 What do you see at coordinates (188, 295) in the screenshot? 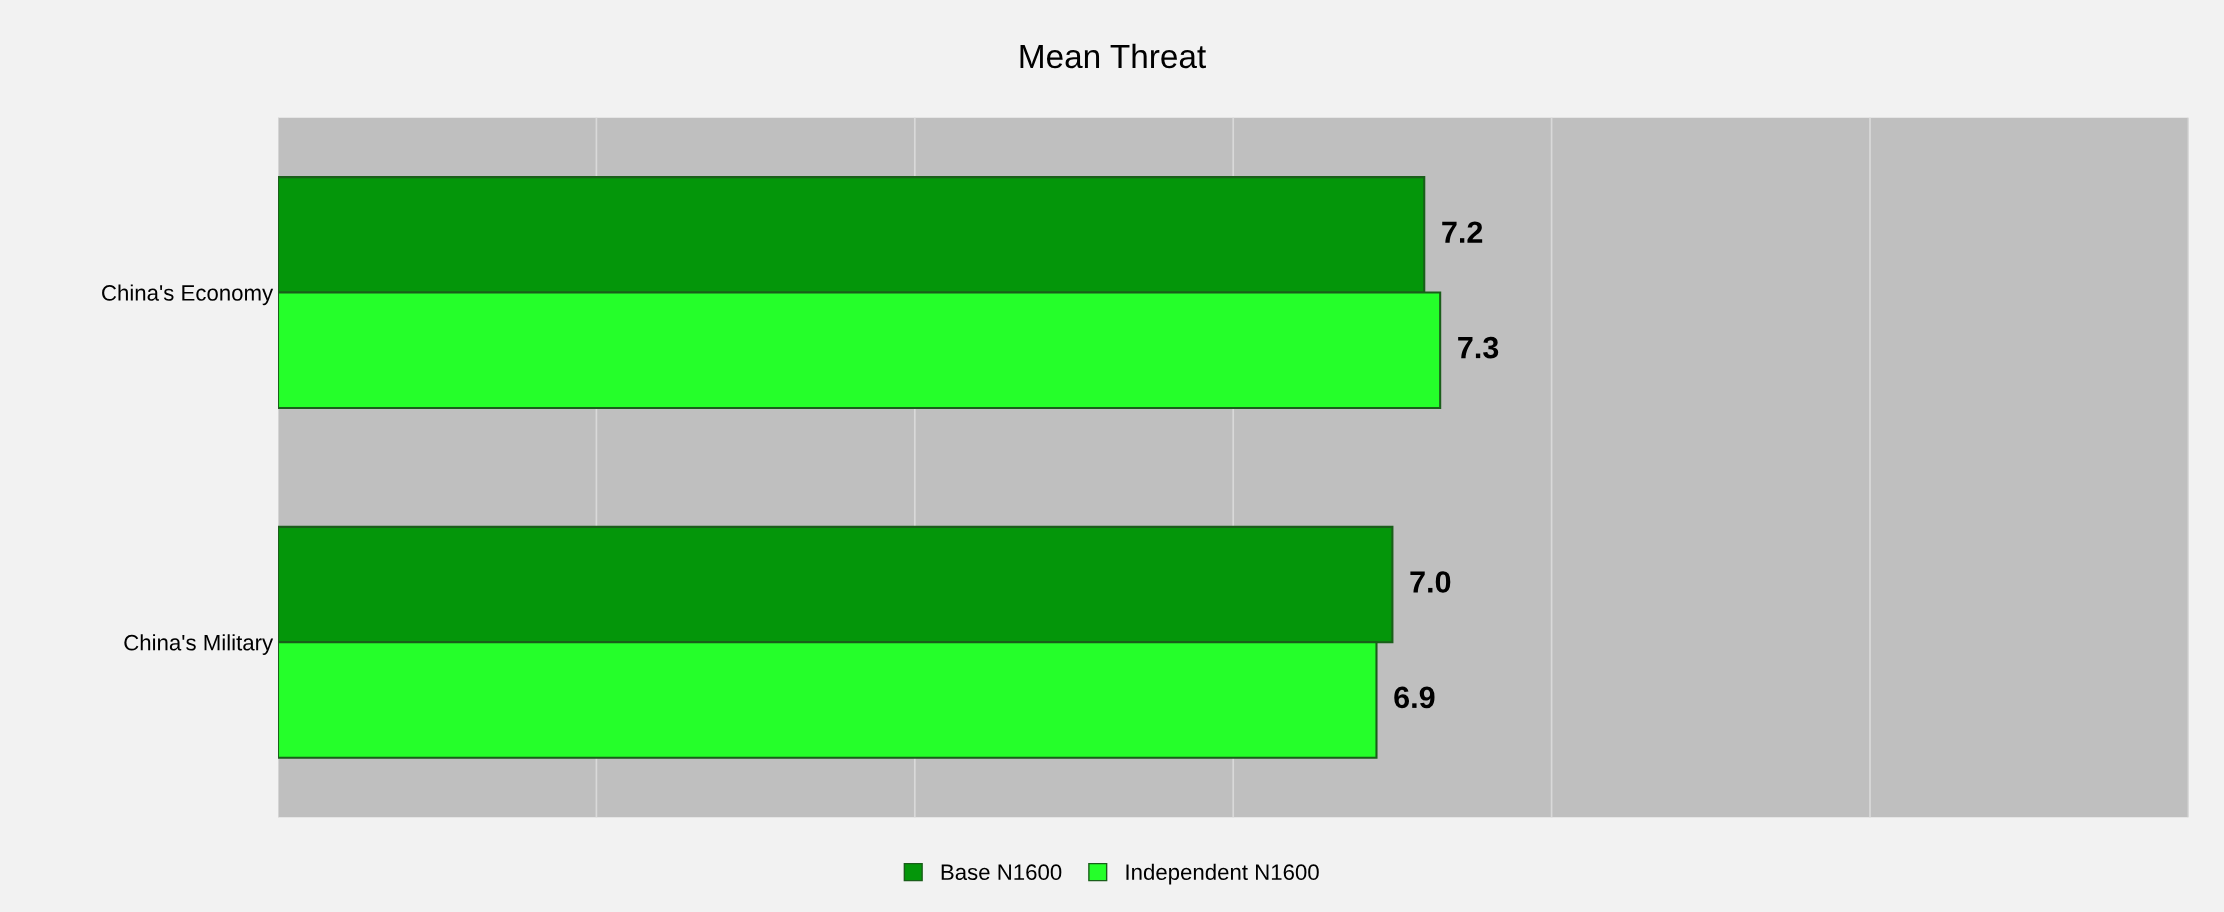
I see `y-tick-label: China's Economy` at bounding box center [188, 295].